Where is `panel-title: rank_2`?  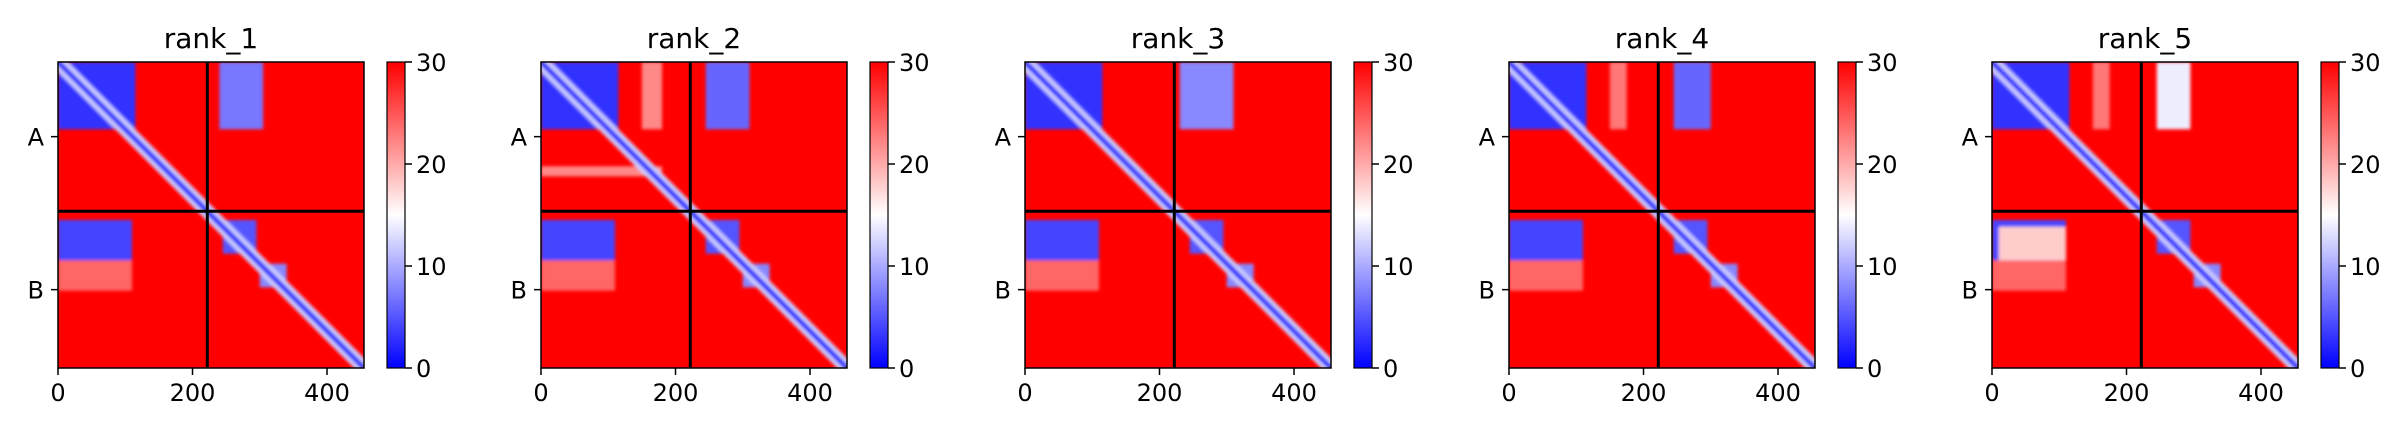 panel-title: rank_2 is located at coordinates (694, 38).